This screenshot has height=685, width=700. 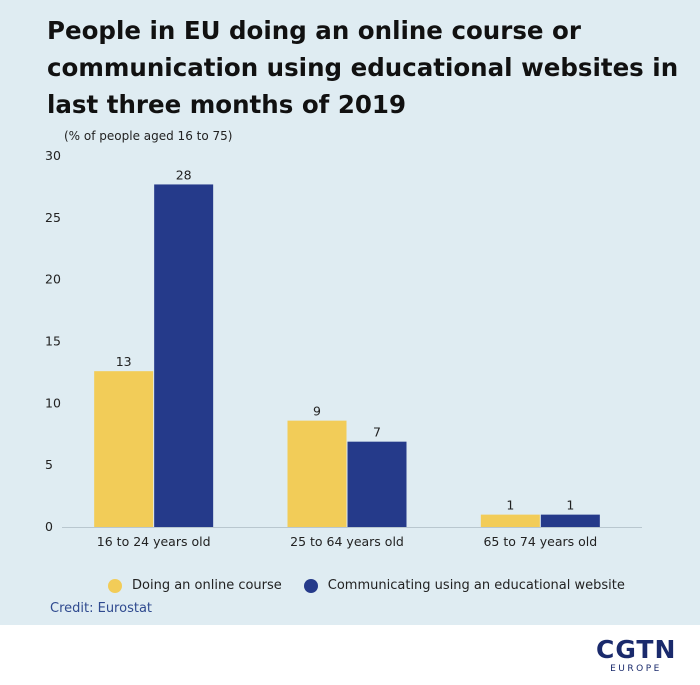 What do you see at coordinates (154, 541) in the screenshot?
I see `x-tick-label: 16 to 24 years old` at bounding box center [154, 541].